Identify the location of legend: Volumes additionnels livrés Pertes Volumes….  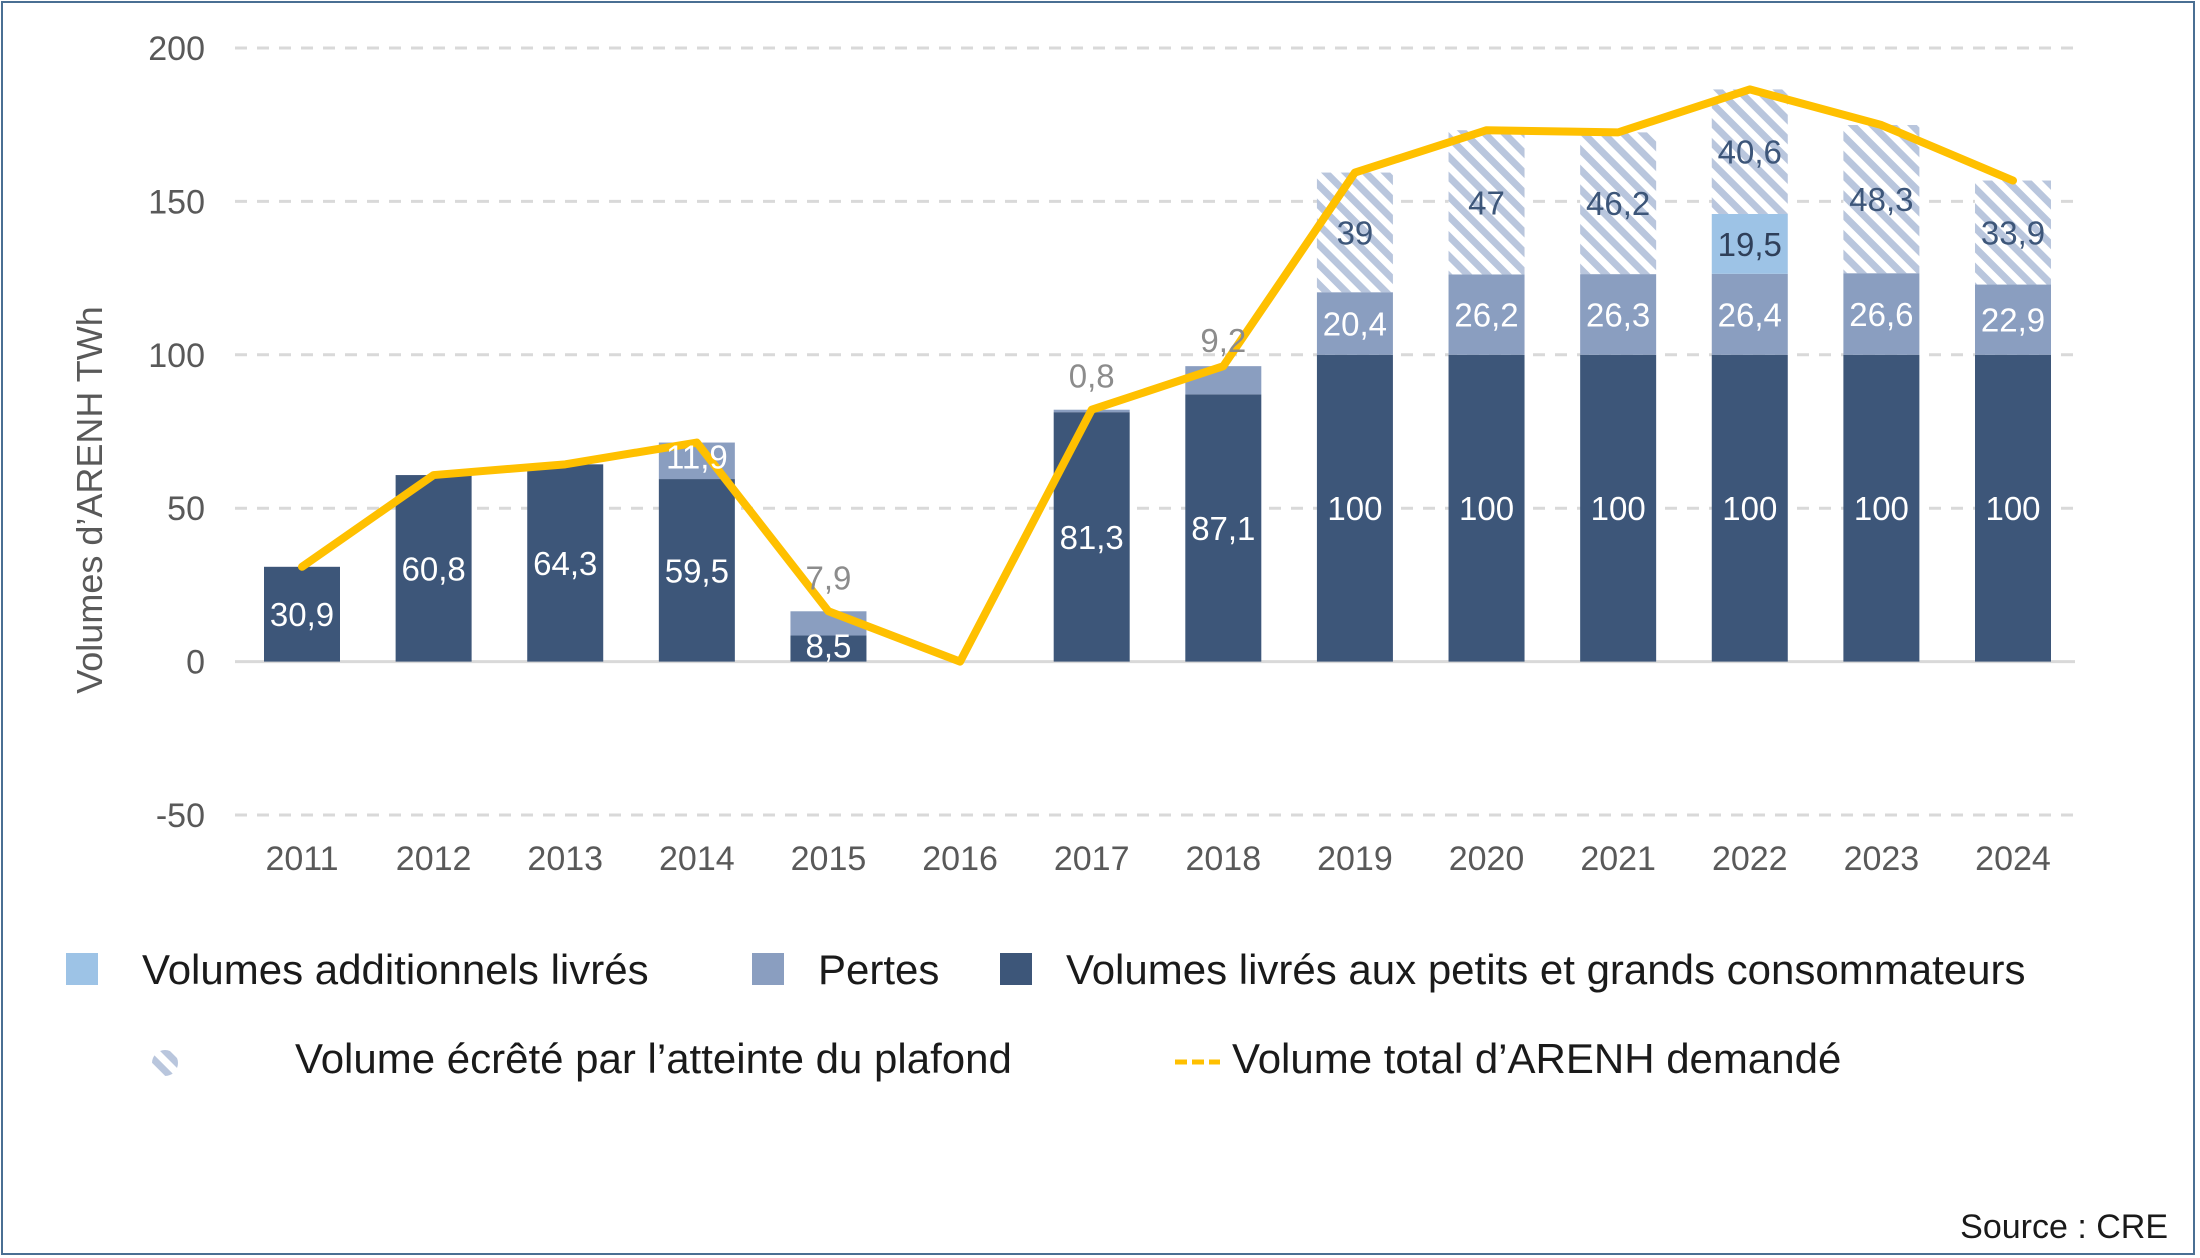
(1045, 1014).